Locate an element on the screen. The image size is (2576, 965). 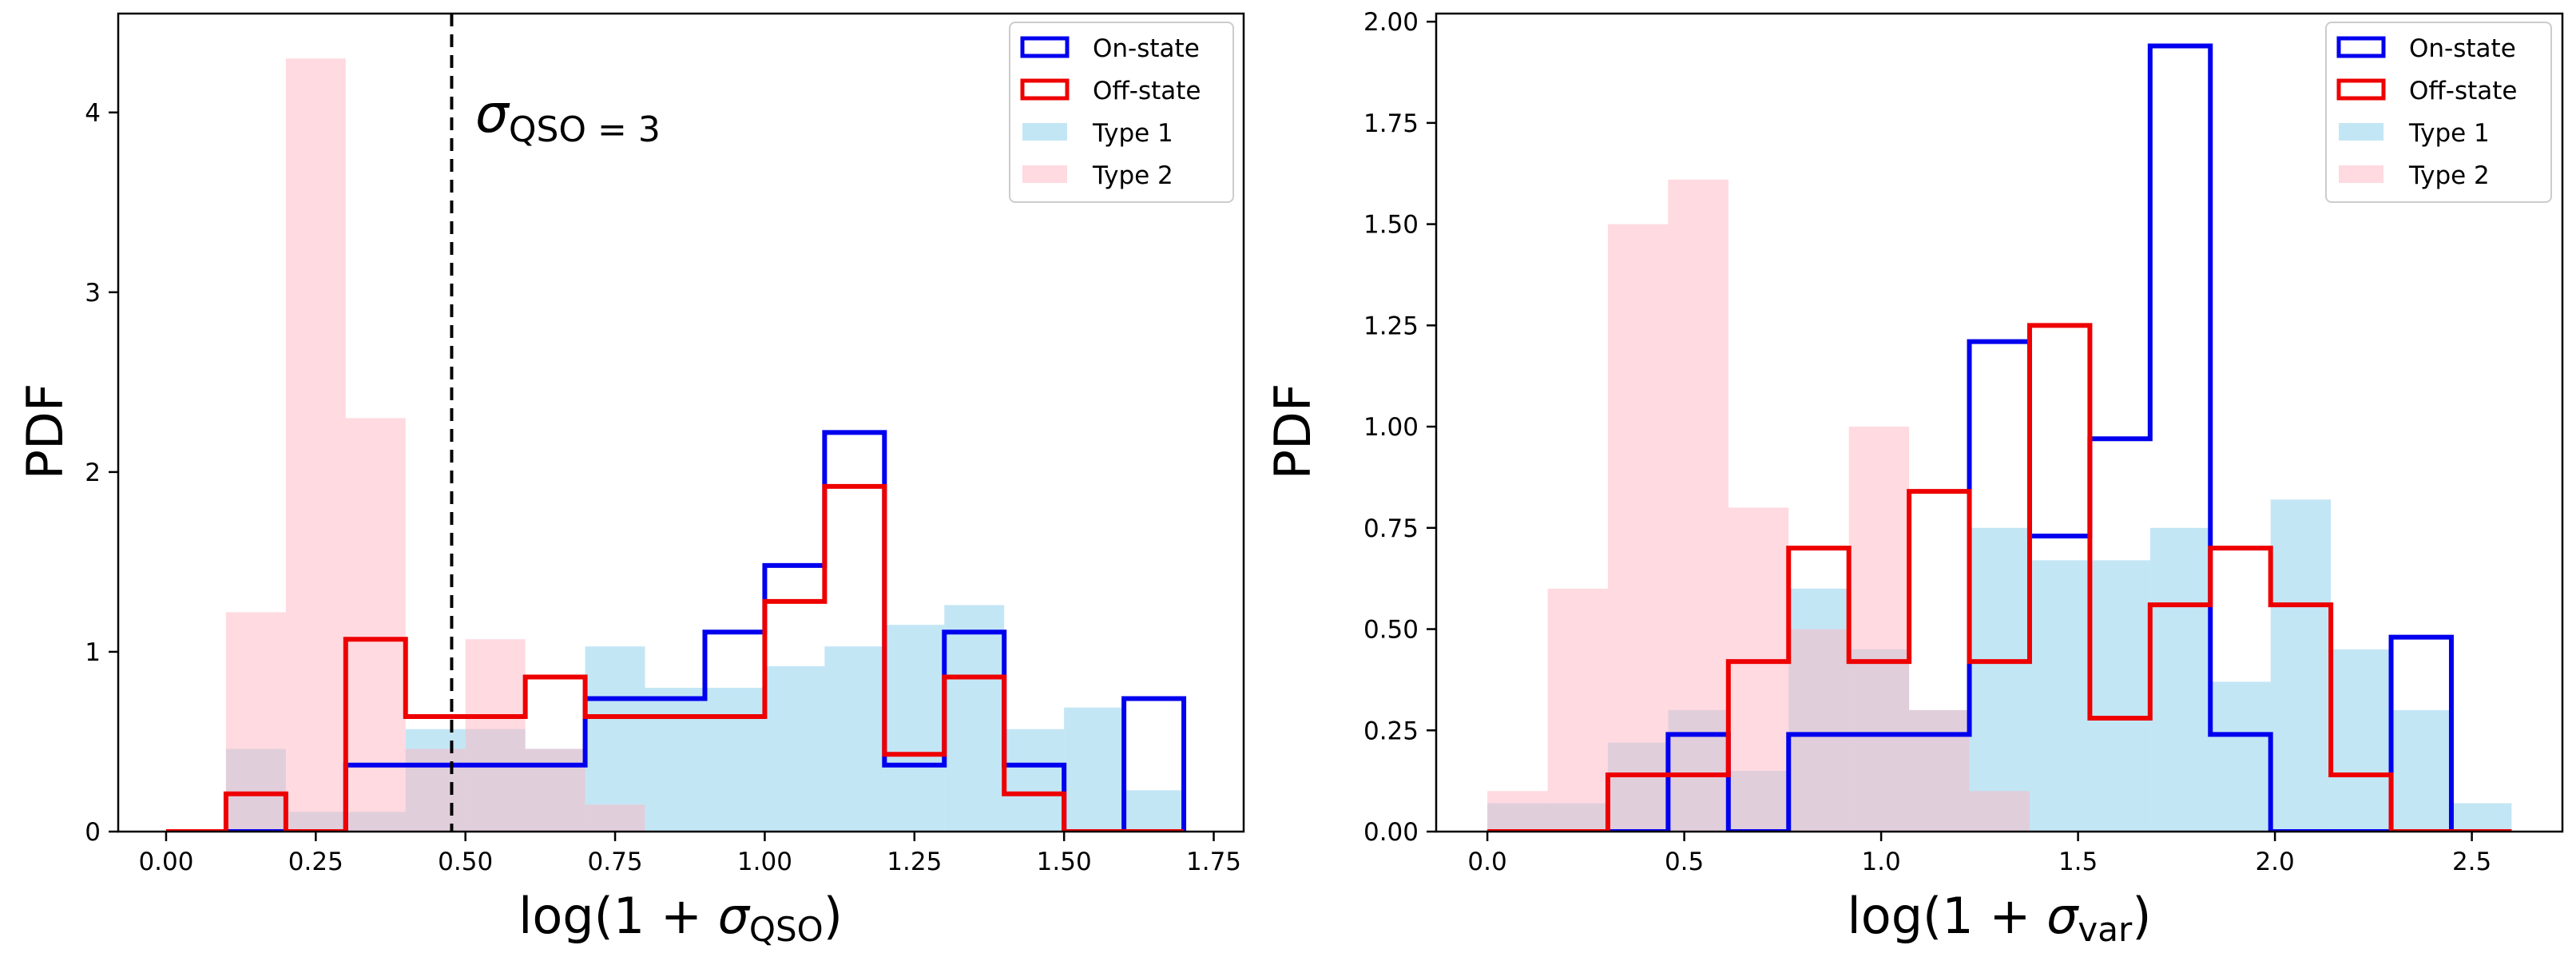
x-axis-label-right: log(1 + σvar) is located at coordinates (2000, 918).